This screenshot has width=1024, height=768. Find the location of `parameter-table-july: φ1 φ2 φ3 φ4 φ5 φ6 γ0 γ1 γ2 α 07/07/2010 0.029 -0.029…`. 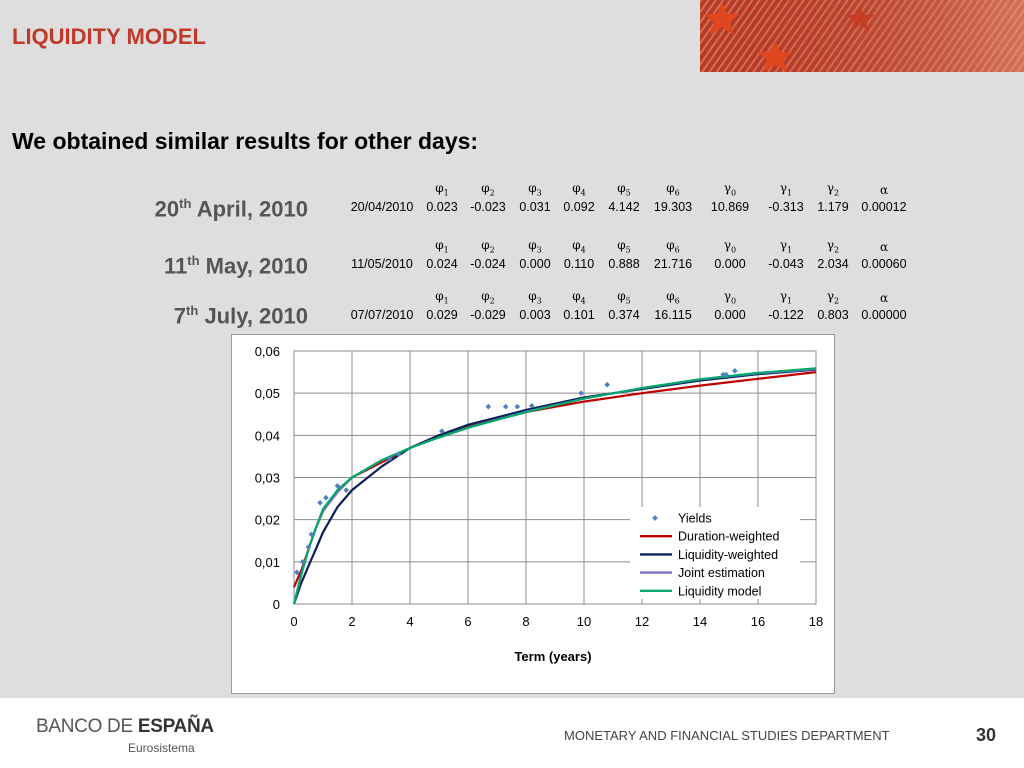

parameter-table-july: φ1 φ2 φ3 φ4 φ5 φ6 γ0 γ1 γ2 α 07/07/2010 0.029 -0.029… is located at coordinates (628, 306).